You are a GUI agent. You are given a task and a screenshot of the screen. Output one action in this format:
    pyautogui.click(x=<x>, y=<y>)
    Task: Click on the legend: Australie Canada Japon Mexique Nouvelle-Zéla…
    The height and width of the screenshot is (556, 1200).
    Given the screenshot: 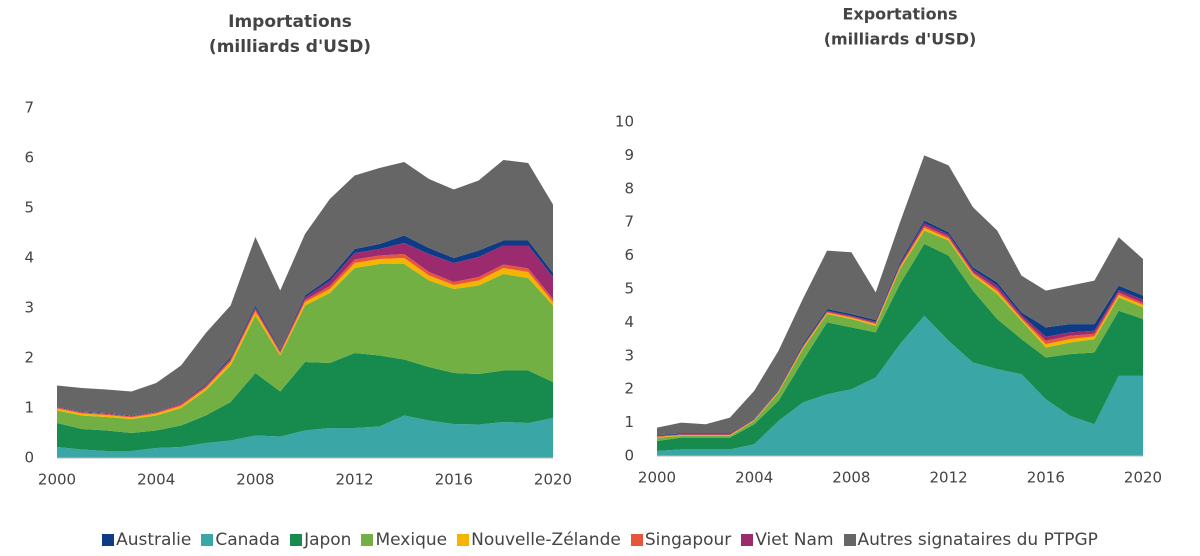 What is the action you would take?
    pyautogui.click(x=600, y=540)
    